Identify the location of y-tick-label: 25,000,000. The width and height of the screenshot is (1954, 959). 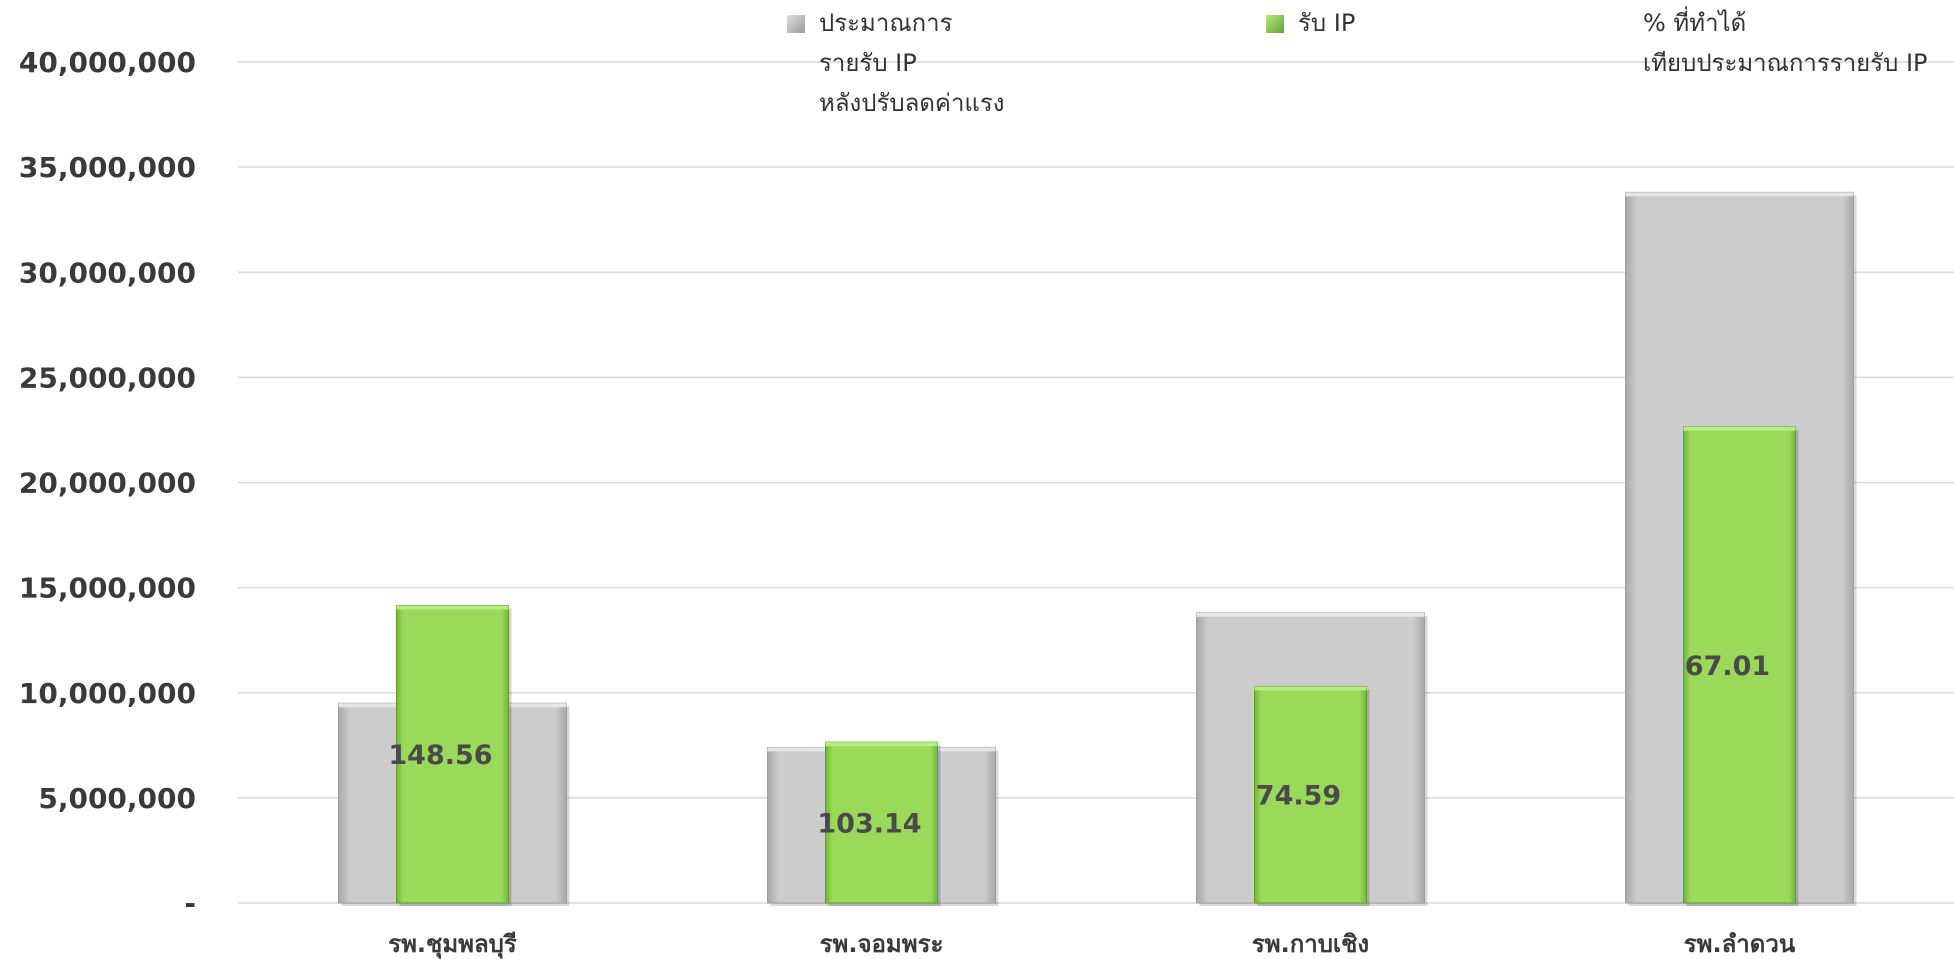
(107, 377).